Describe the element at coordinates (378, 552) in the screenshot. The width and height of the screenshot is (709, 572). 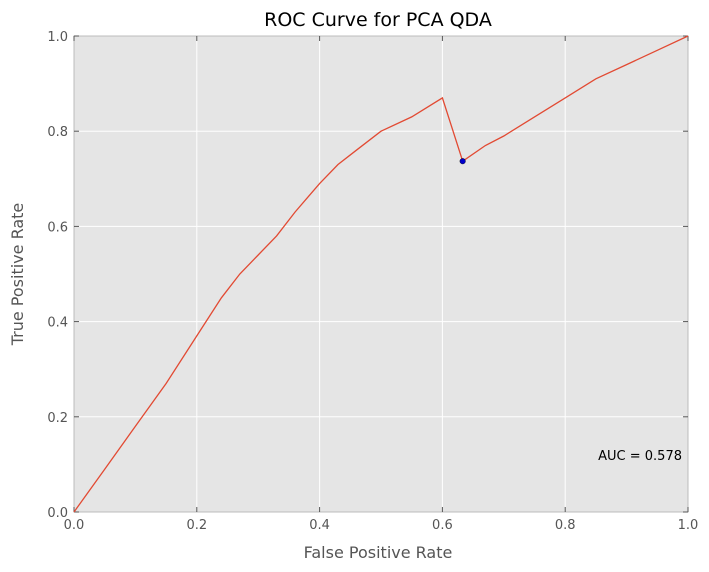
I see `x-axis-label: False Positive Rate` at that location.